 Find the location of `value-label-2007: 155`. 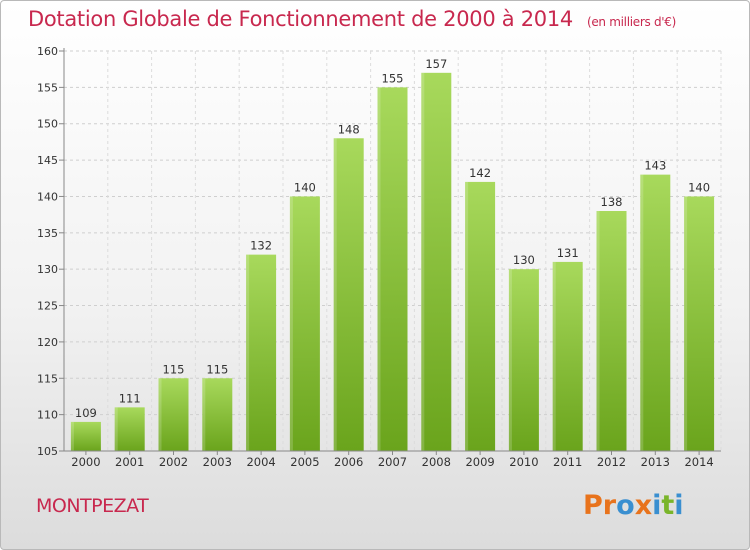

value-label-2007: 155 is located at coordinates (393, 78).